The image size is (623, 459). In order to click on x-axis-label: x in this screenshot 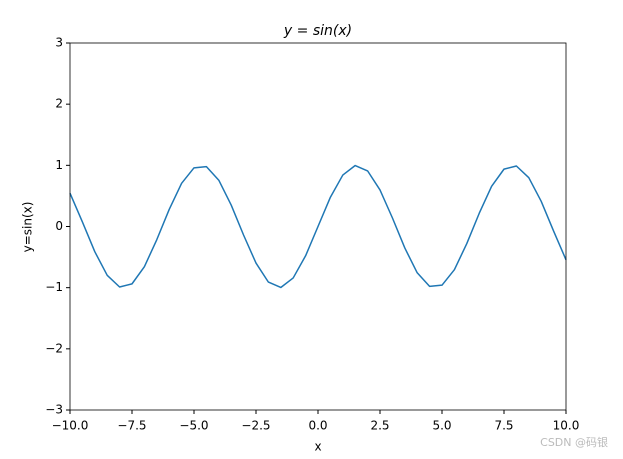, I will do `click(317, 447)`.